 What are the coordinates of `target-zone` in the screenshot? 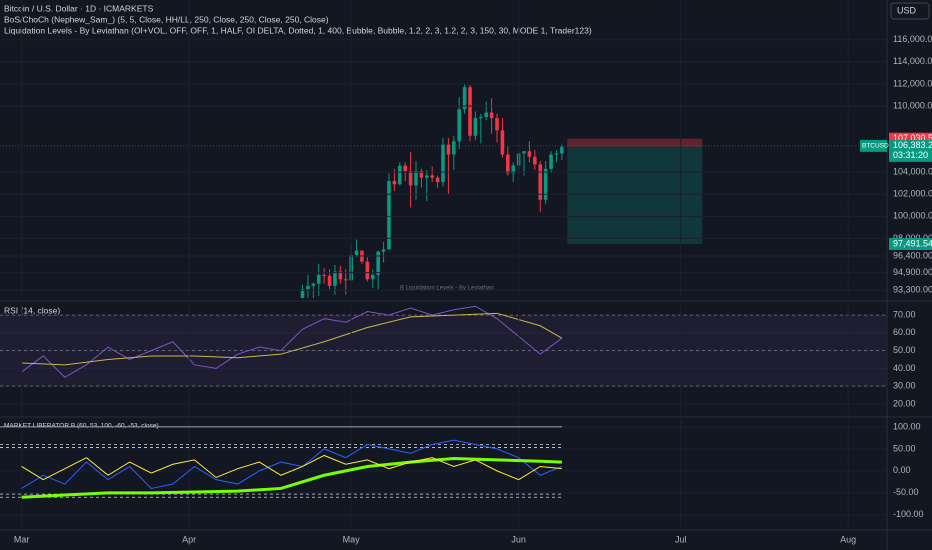 It's located at (635, 195).